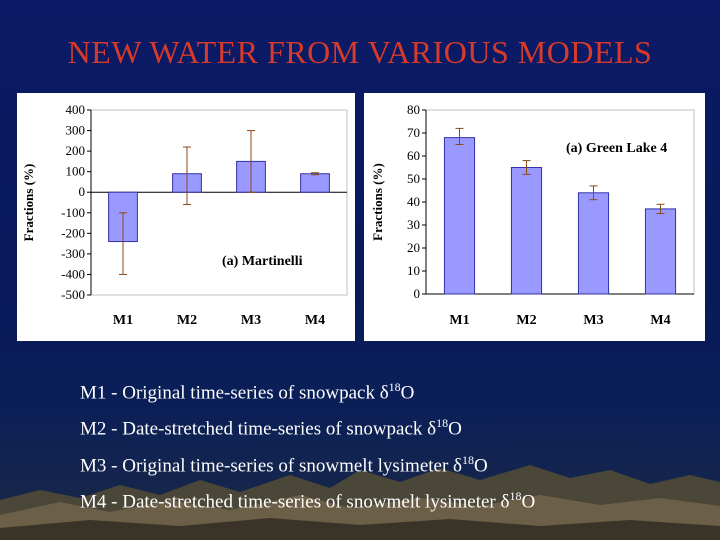  What do you see at coordinates (413, 132) in the screenshot?
I see `chart1-ytick-label: 70` at bounding box center [413, 132].